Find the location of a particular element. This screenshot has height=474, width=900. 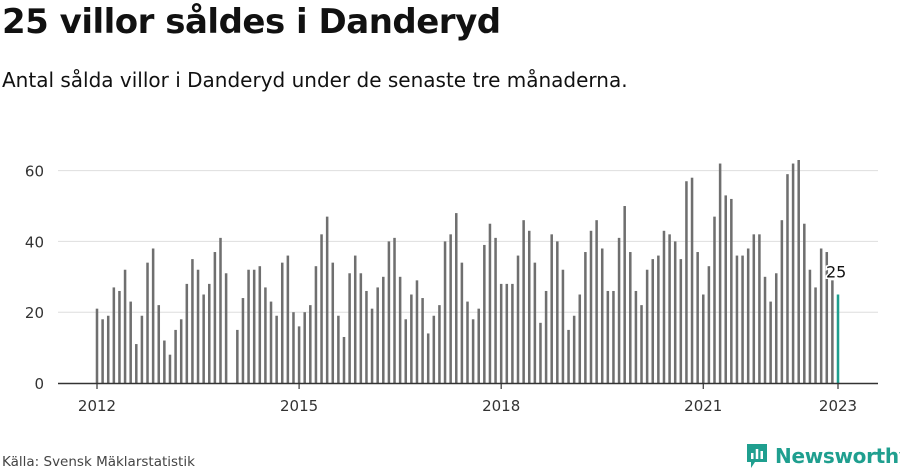

brand-name: Newsworthy is located at coordinates (837, 456).